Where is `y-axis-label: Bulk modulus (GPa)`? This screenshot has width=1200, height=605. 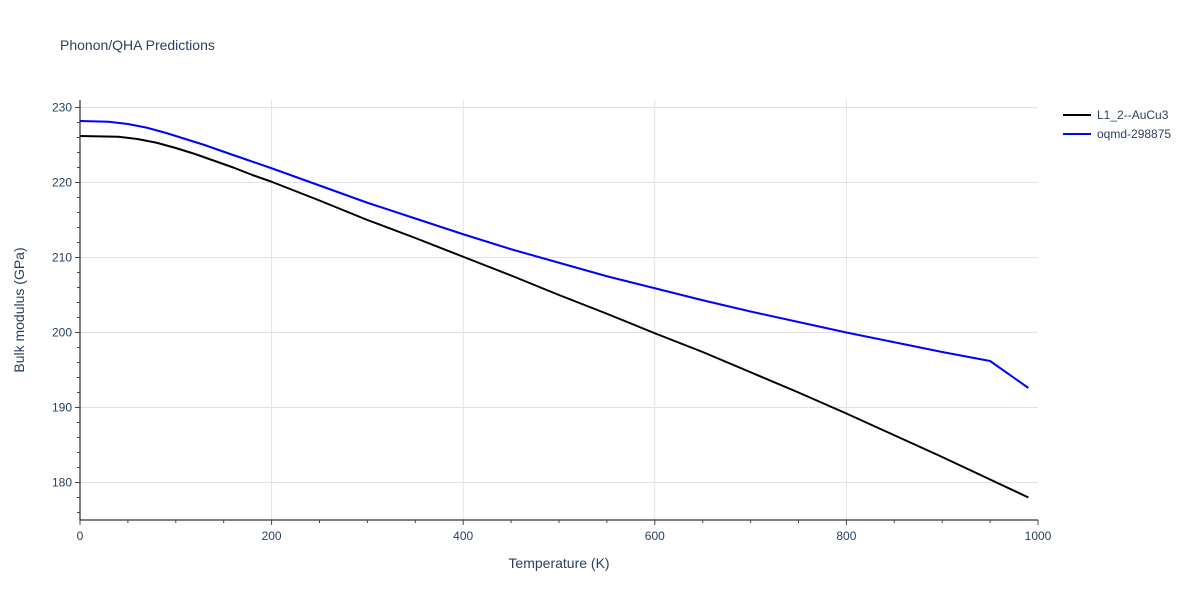 y-axis-label: Bulk modulus (GPa) is located at coordinates (19, 309).